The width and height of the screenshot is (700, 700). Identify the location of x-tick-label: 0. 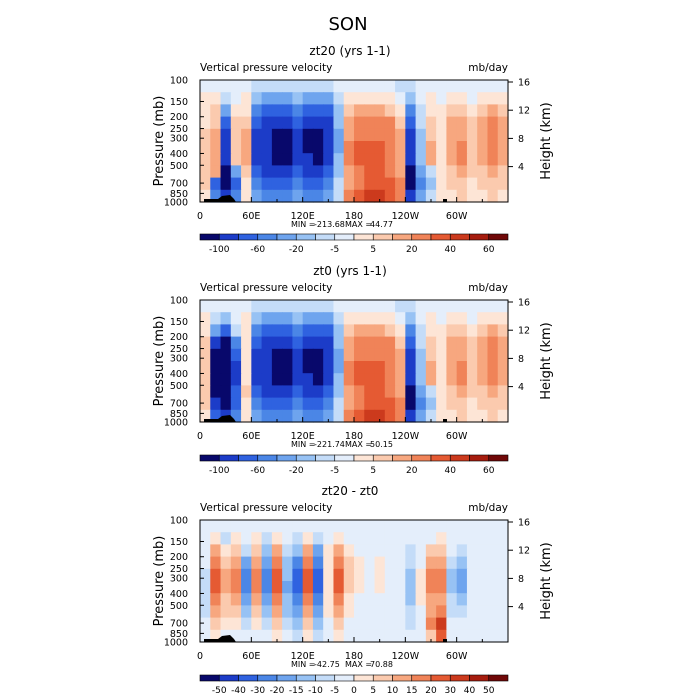
(200, 656).